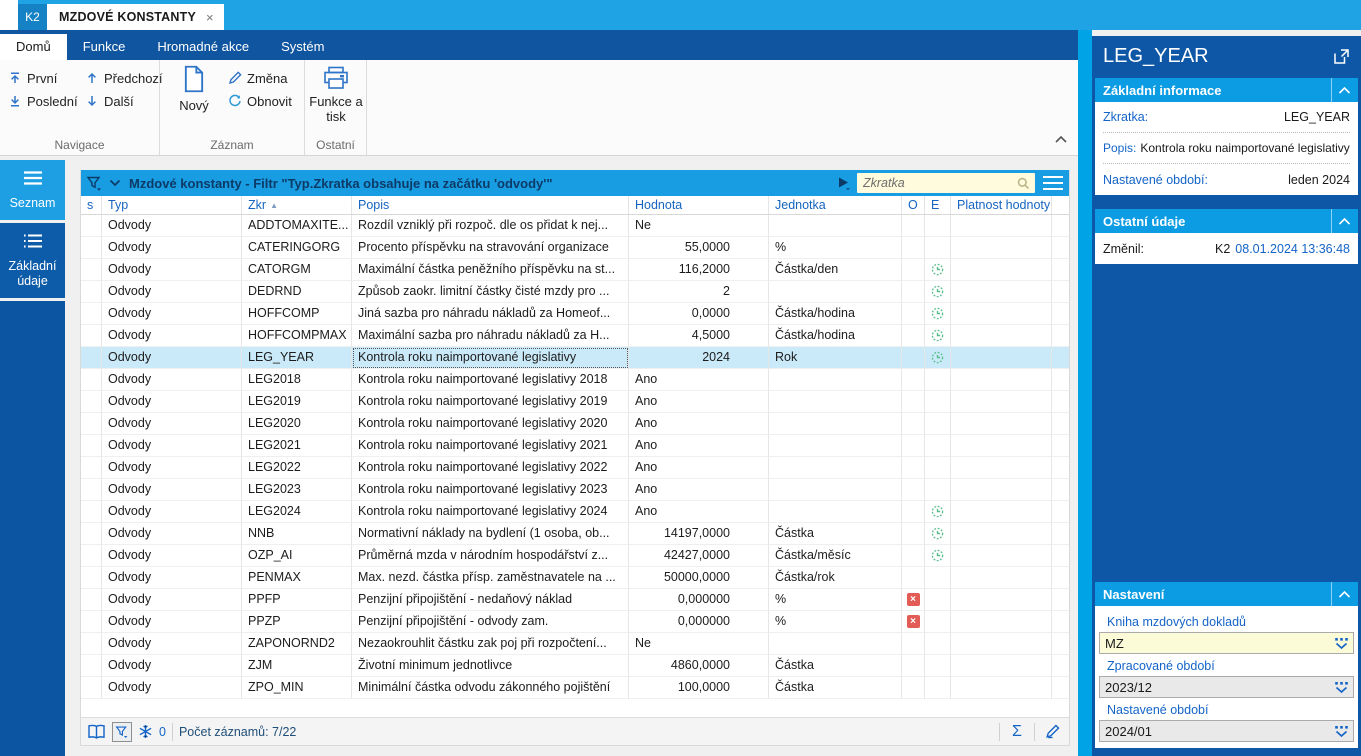 This screenshot has height=756, width=1361. What do you see at coordinates (835, 578) in the screenshot?
I see `cell-jednotka: Částka/rok` at bounding box center [835, 578].